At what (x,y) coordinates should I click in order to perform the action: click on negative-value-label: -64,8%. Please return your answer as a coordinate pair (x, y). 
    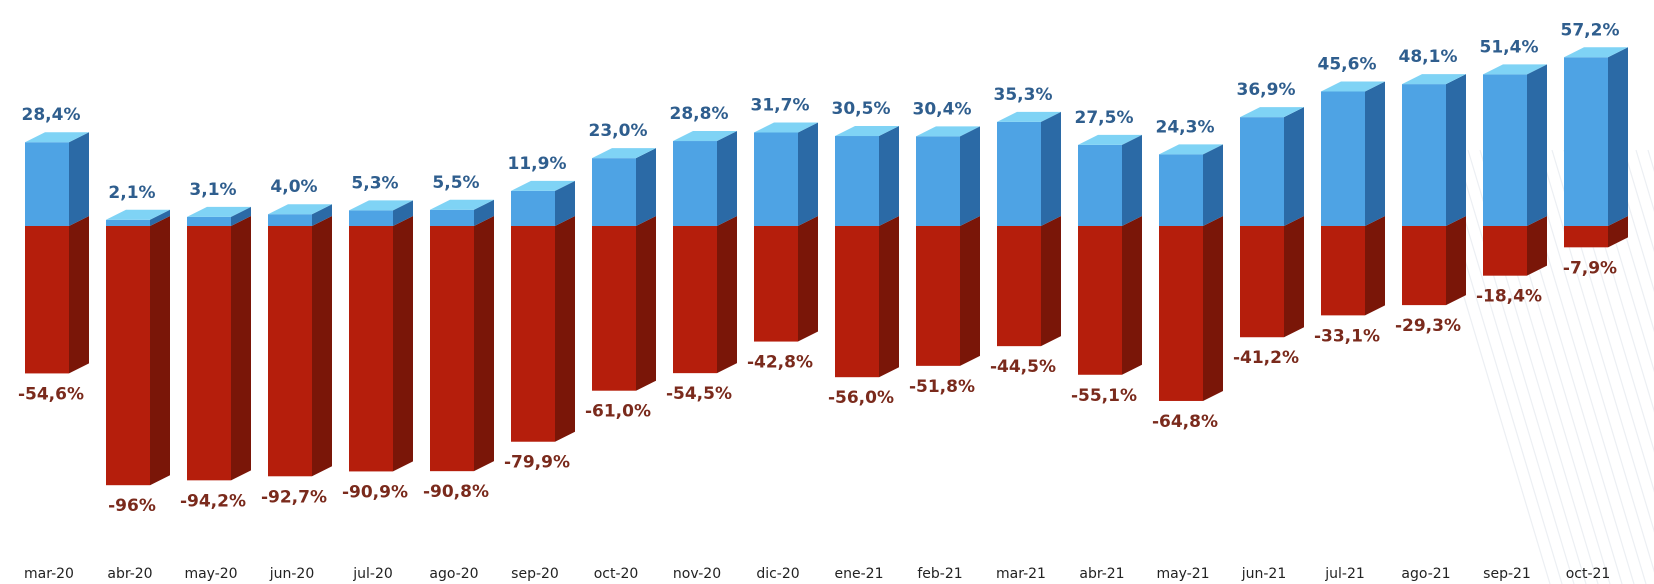
    Looking at the image, I should click on (1185, 422).